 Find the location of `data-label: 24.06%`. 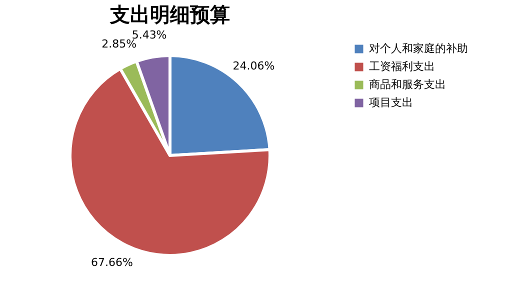

data-label: 24.06% is located at coordinates (253, 66).